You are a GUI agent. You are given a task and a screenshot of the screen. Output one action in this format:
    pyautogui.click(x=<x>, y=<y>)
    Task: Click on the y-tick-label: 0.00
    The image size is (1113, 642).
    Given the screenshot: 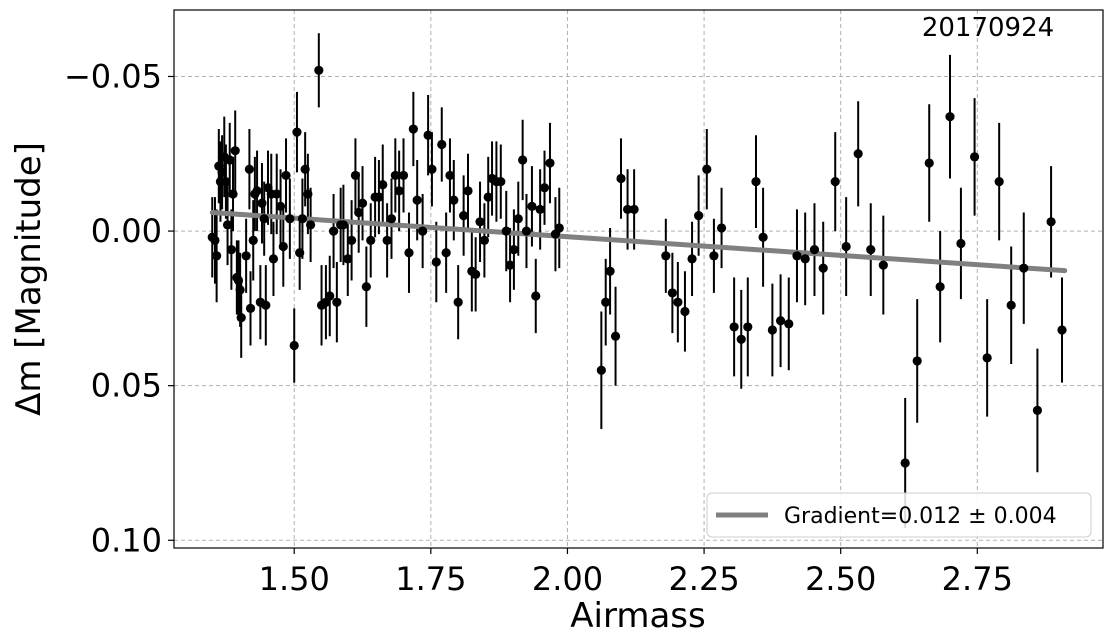 What is the action you would take?
    pyautogui.click(x=126, y=231)
    